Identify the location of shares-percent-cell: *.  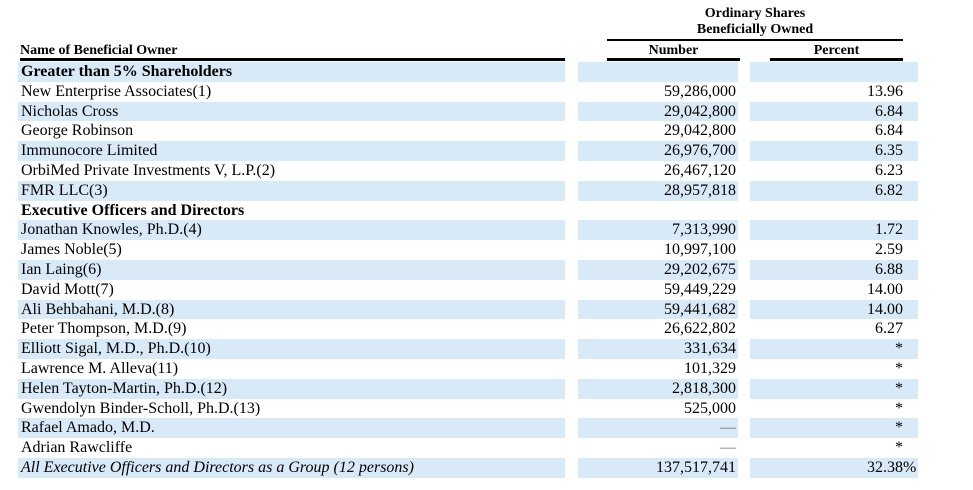
(834, 349).